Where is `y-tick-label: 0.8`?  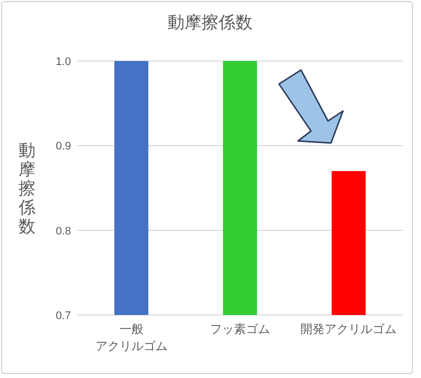
y-tick-label: 0.8 is located at coordinates (63, 231).